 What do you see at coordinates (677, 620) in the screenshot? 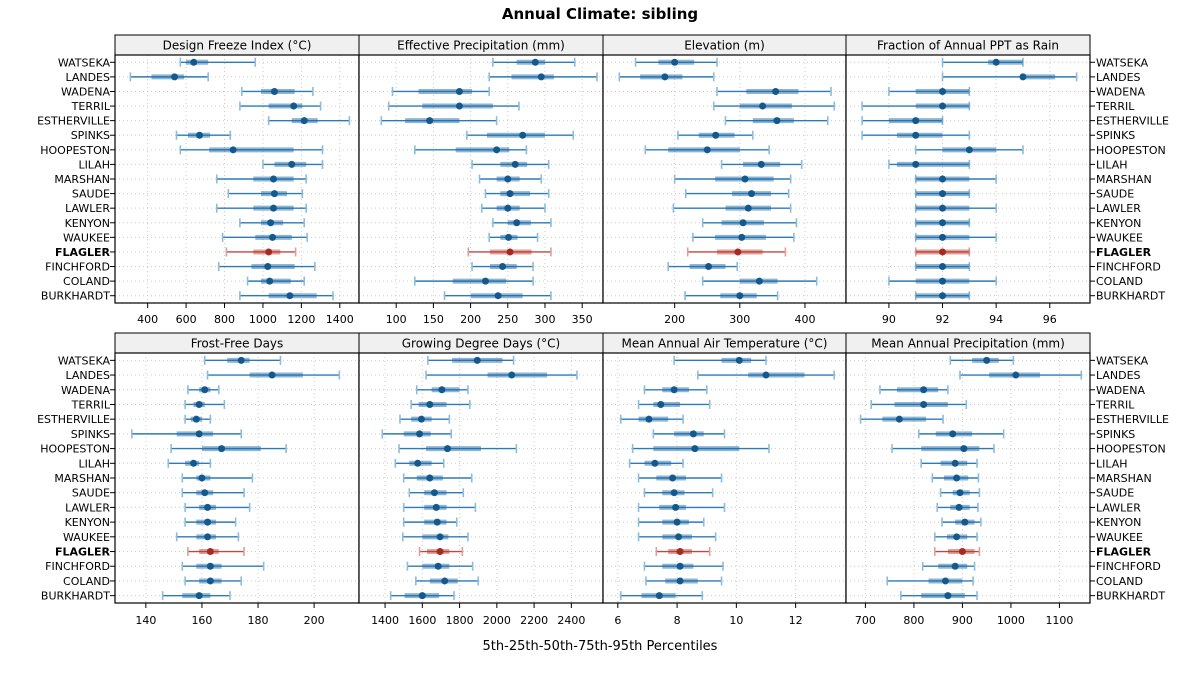
I see `x-tick-label: 8` at bounding box center [677, 620].